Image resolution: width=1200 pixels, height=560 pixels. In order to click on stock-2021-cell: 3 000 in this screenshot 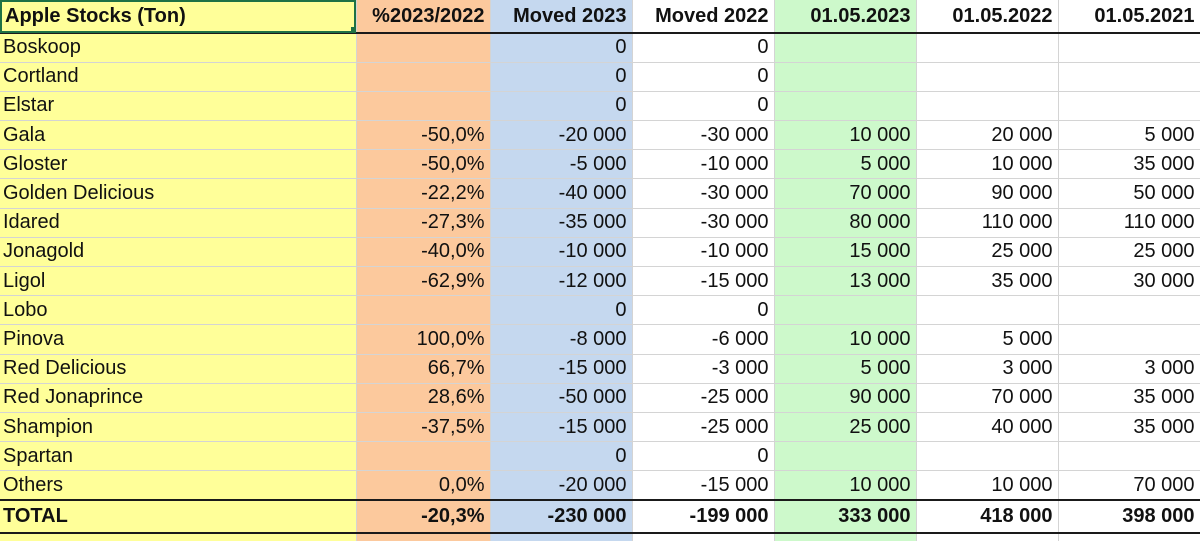, I will do `click(1129, 369)`.